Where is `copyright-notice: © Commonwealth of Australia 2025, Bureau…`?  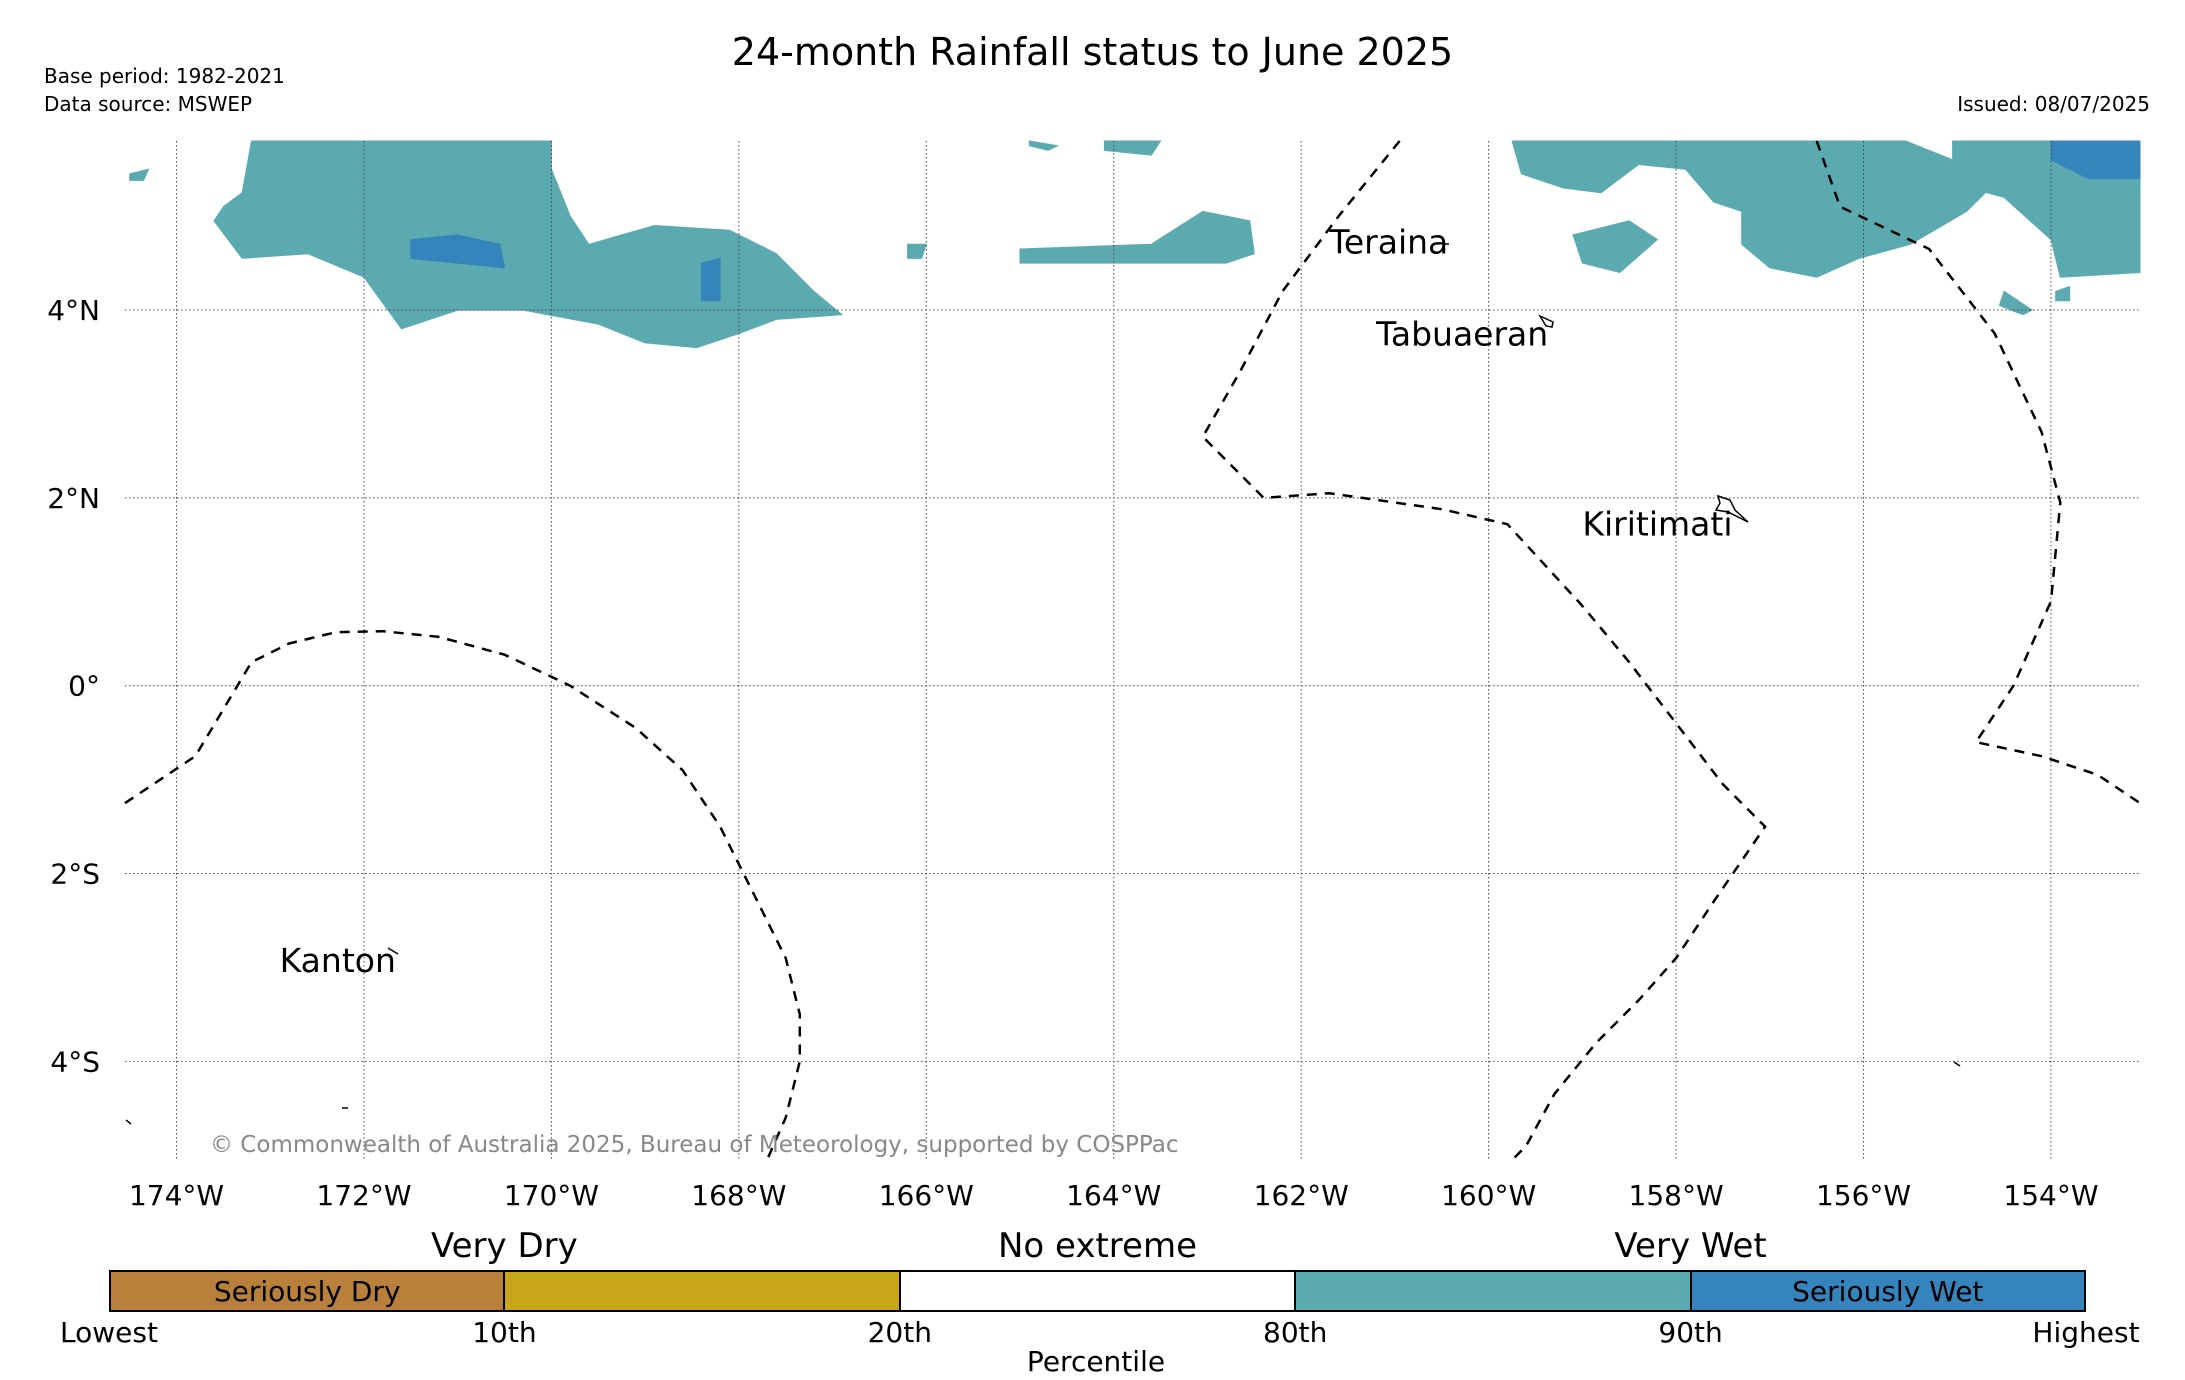
copyright-notice: © Commonwealth of Australia 2025, Bureau… is located at coordinates (694, 1145).